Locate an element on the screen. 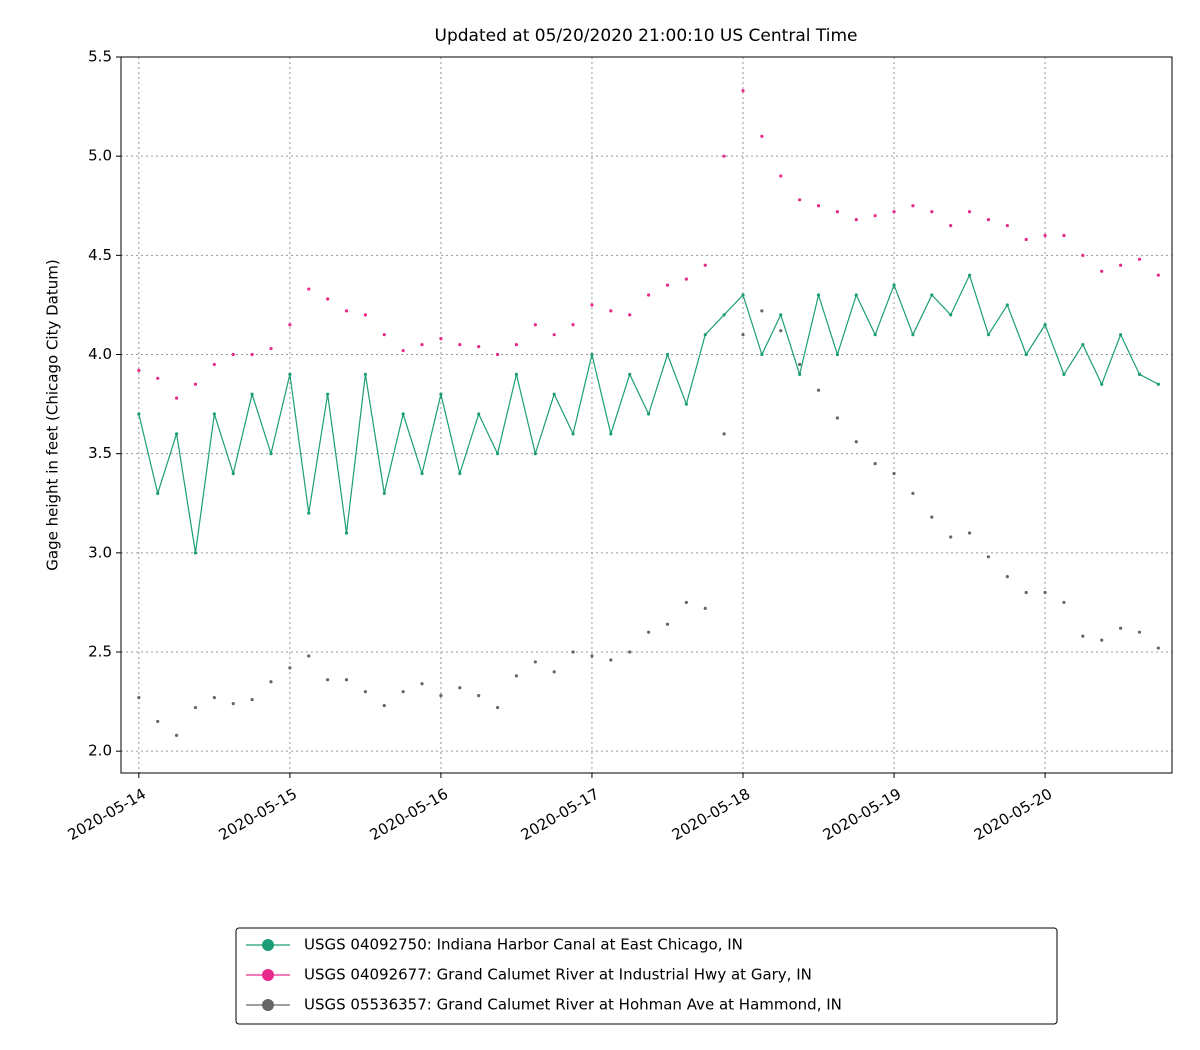 Image resolution: width=1200 pixels, height=1050 pixels. legend-box is located at coordinates (646, 976).